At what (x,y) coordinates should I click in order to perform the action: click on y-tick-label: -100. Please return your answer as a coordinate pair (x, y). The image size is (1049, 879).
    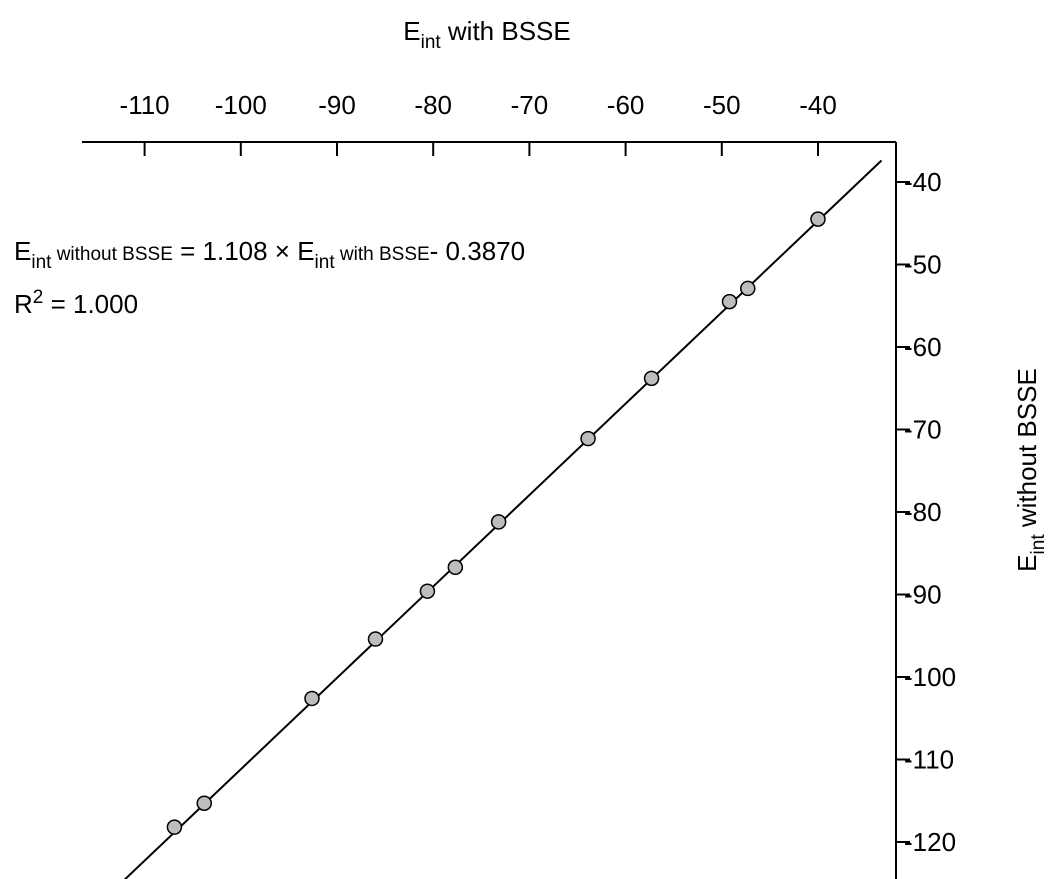
    Looking at the image, I should click on (930, 677).